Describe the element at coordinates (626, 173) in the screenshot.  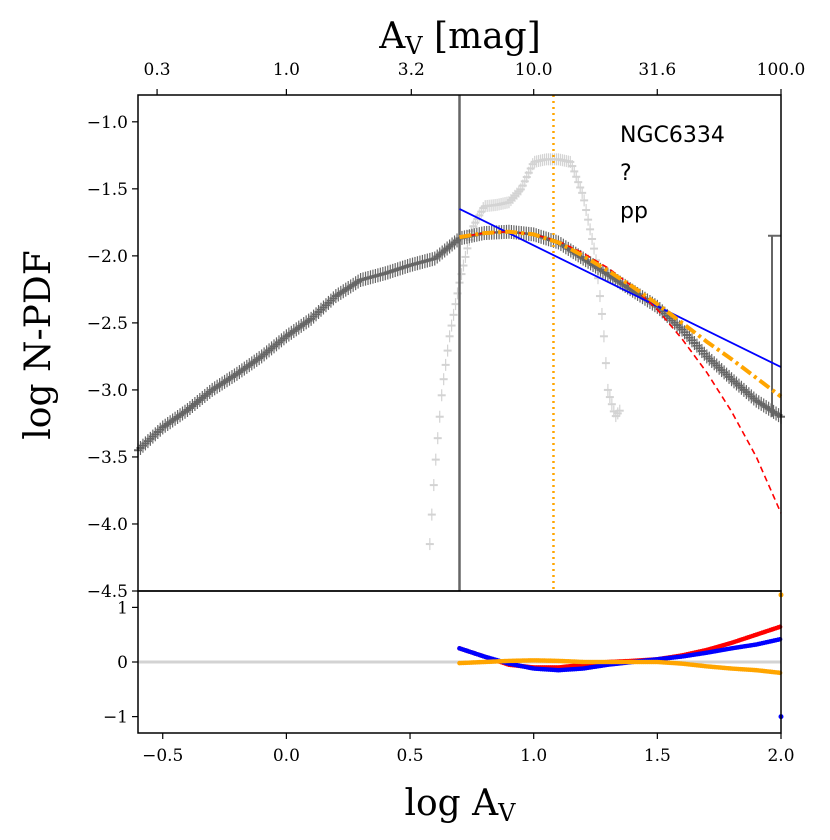
I see `annotation-label: ?` at that location.